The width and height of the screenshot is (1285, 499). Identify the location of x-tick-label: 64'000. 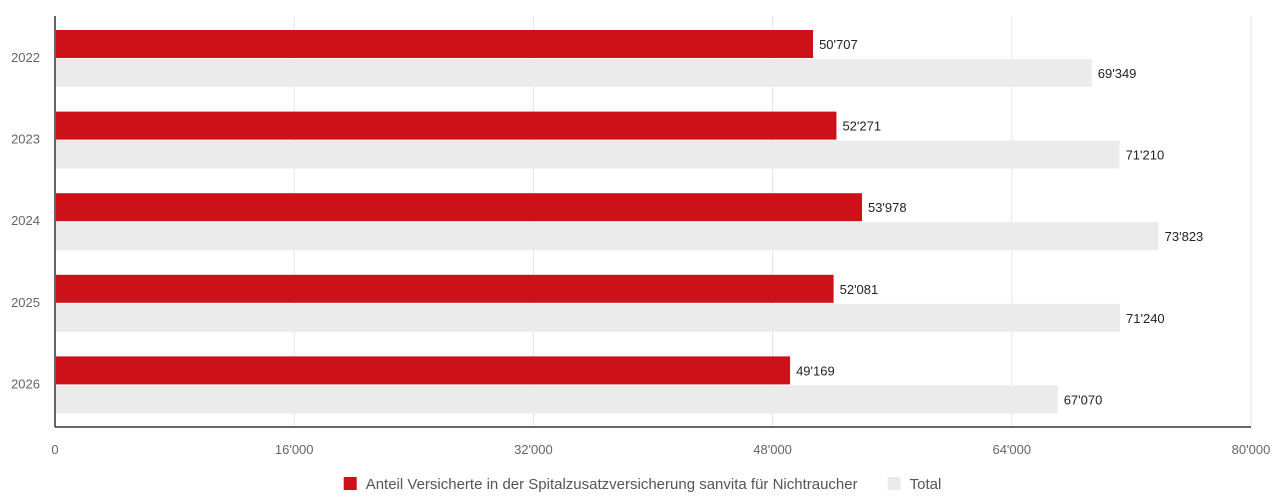
(1011, 449).